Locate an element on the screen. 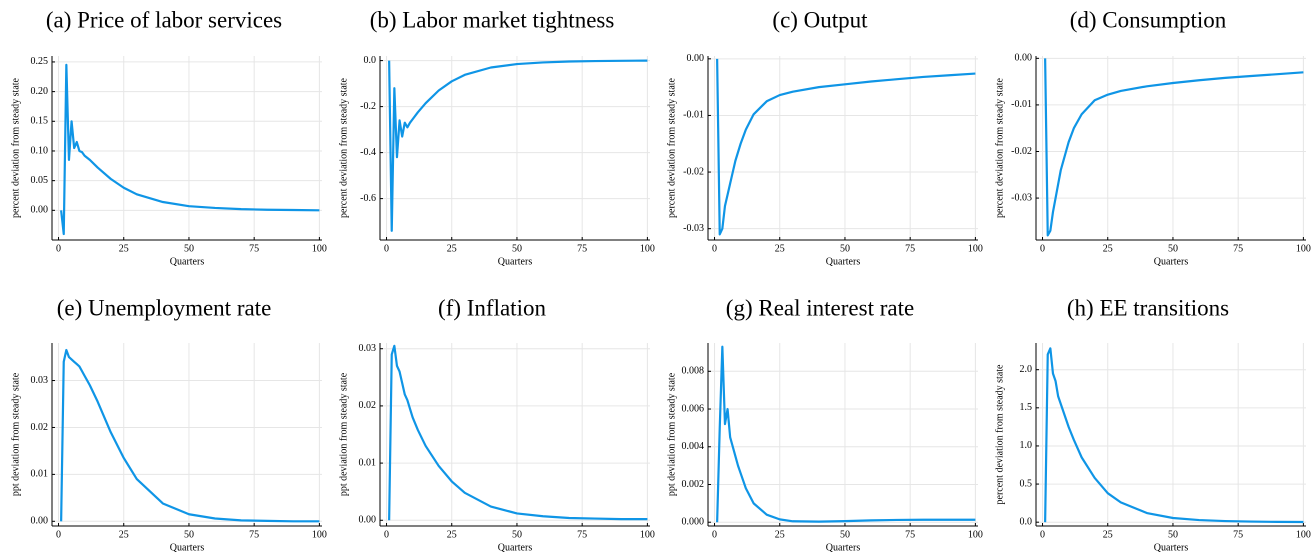 The height and width of the screenshot is (559, 1312). y-tick-label: 0.5 is located at coordinates (1026, 483).